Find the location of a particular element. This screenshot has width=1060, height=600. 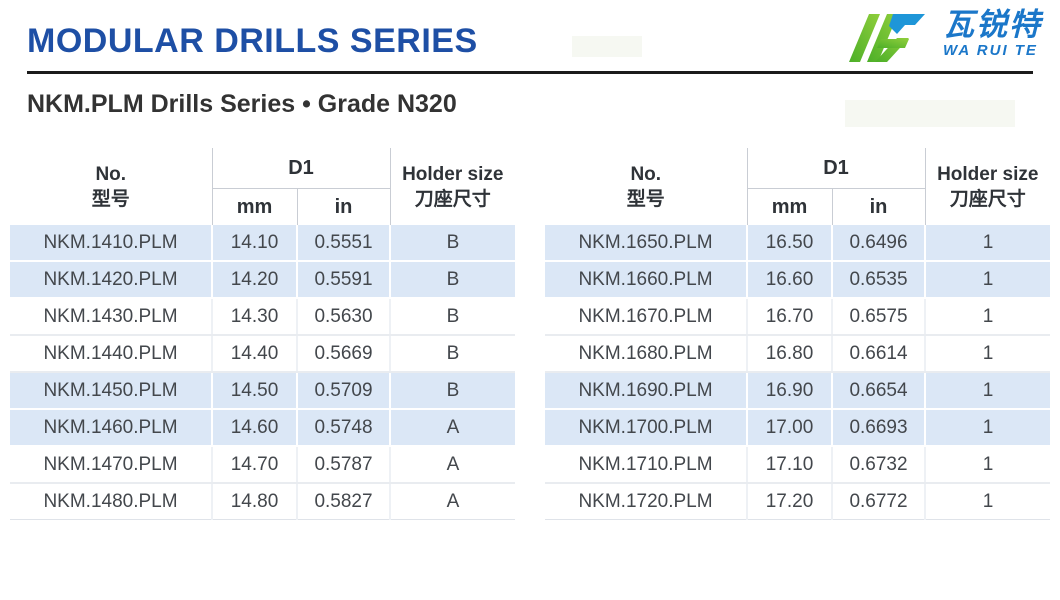

cell-in: 0.5669 is located at coordinates (343, 354).